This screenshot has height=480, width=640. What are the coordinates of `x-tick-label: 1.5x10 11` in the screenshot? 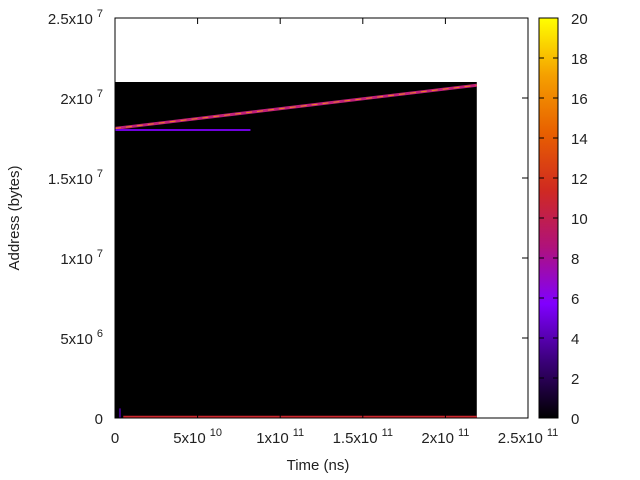 It's located at (363, 437).